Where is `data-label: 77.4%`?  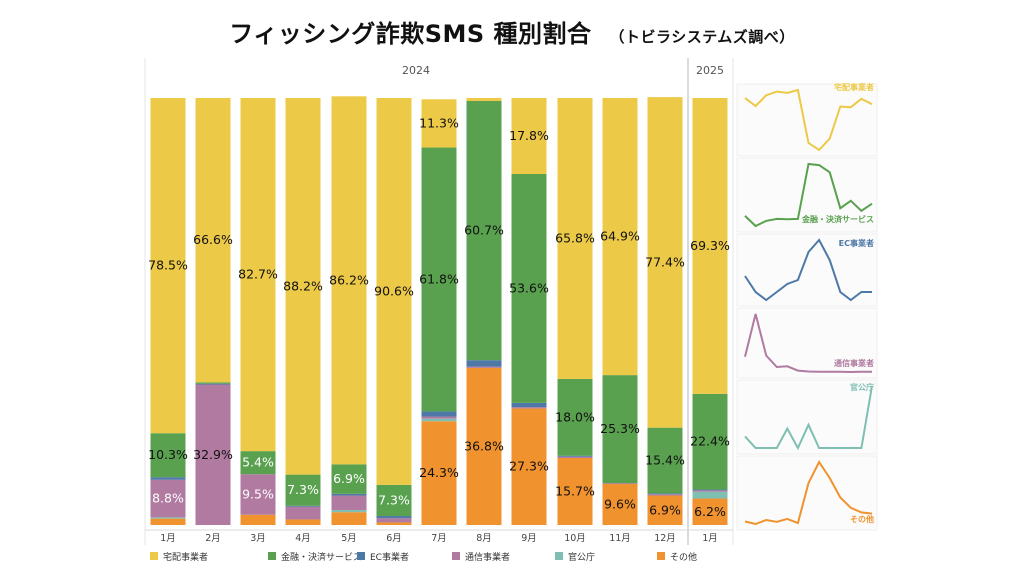 data-label: 77.4% is located at coordinates (665, 261).